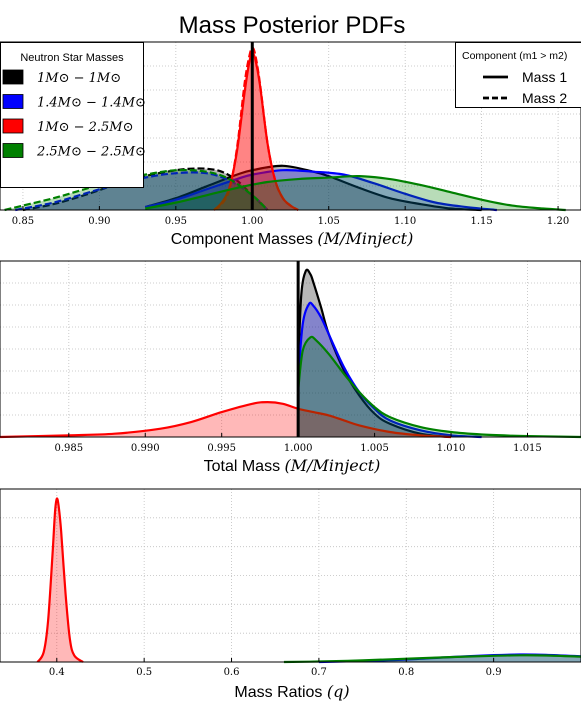  I want to click on panel-3-x-ticks: 0.4 0.5 0.6 0.7 0.8 0.9, so click(275, 668).